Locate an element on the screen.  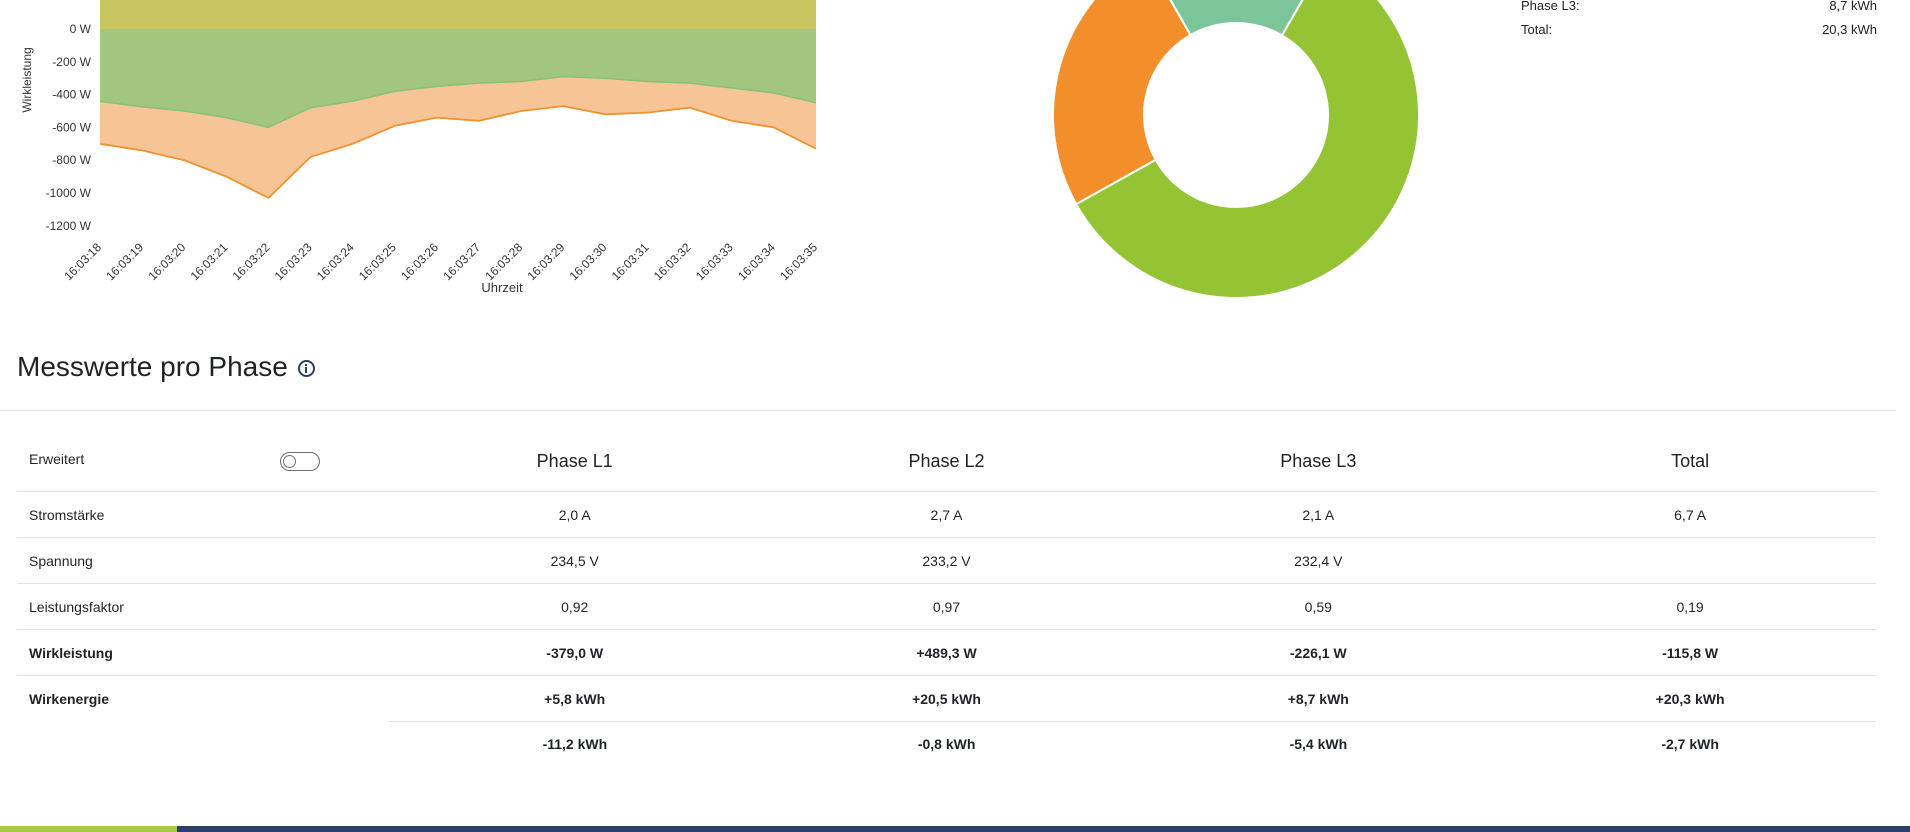
table-cell: 2,1 A is located at coordinates (1318, 514).